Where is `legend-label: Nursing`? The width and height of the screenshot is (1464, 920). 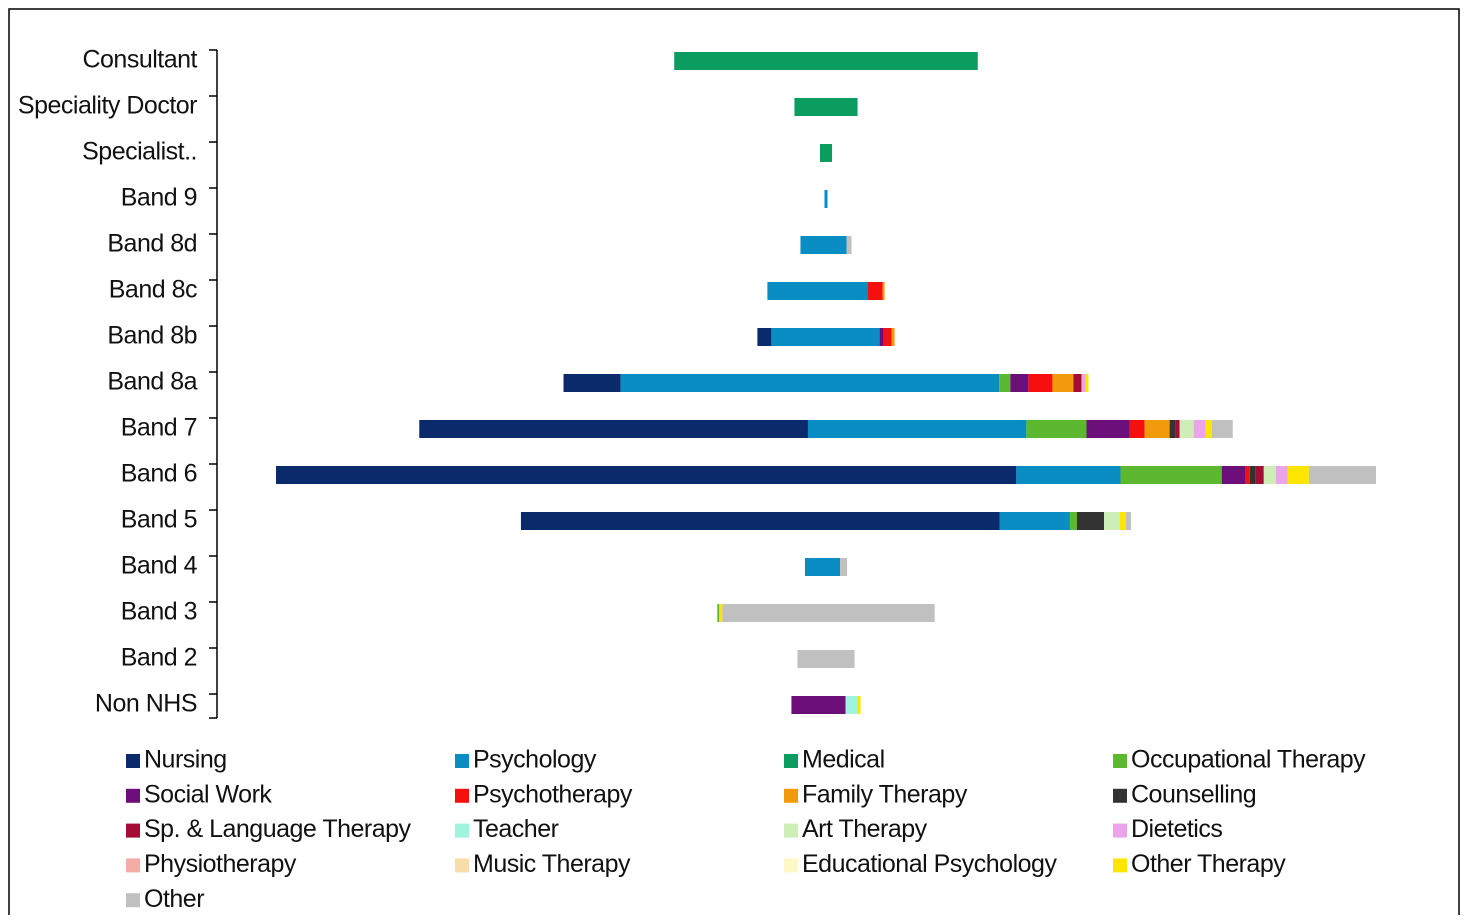
legend-label: Nursing is located at coordinates (185, 760).